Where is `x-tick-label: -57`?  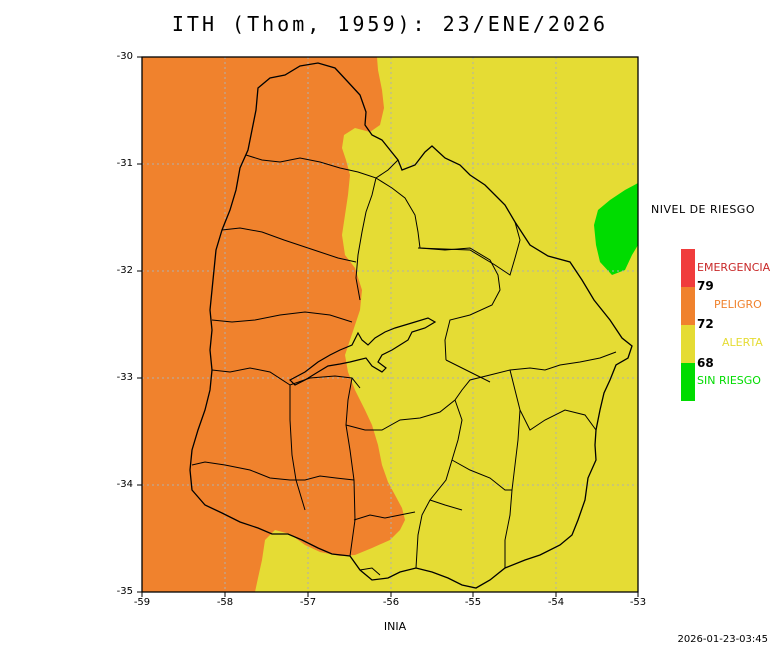
x-tick-label: -57 is located at coordinates (308, 602).